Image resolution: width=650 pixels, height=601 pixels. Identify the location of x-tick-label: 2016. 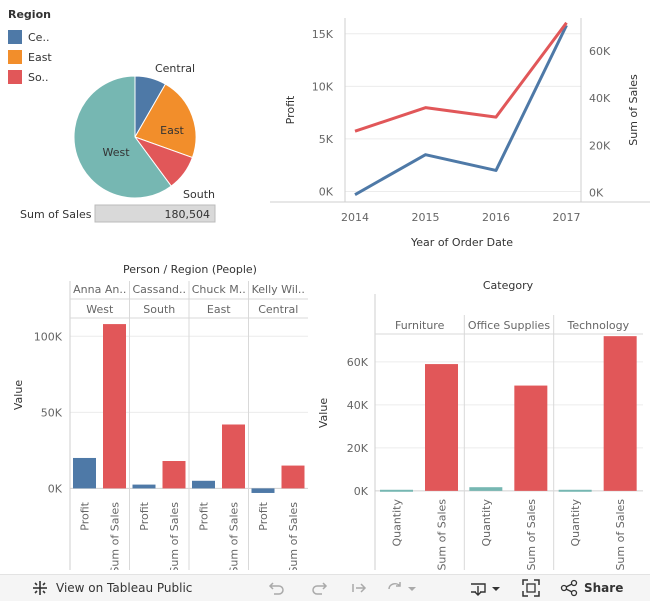
(496, 217).